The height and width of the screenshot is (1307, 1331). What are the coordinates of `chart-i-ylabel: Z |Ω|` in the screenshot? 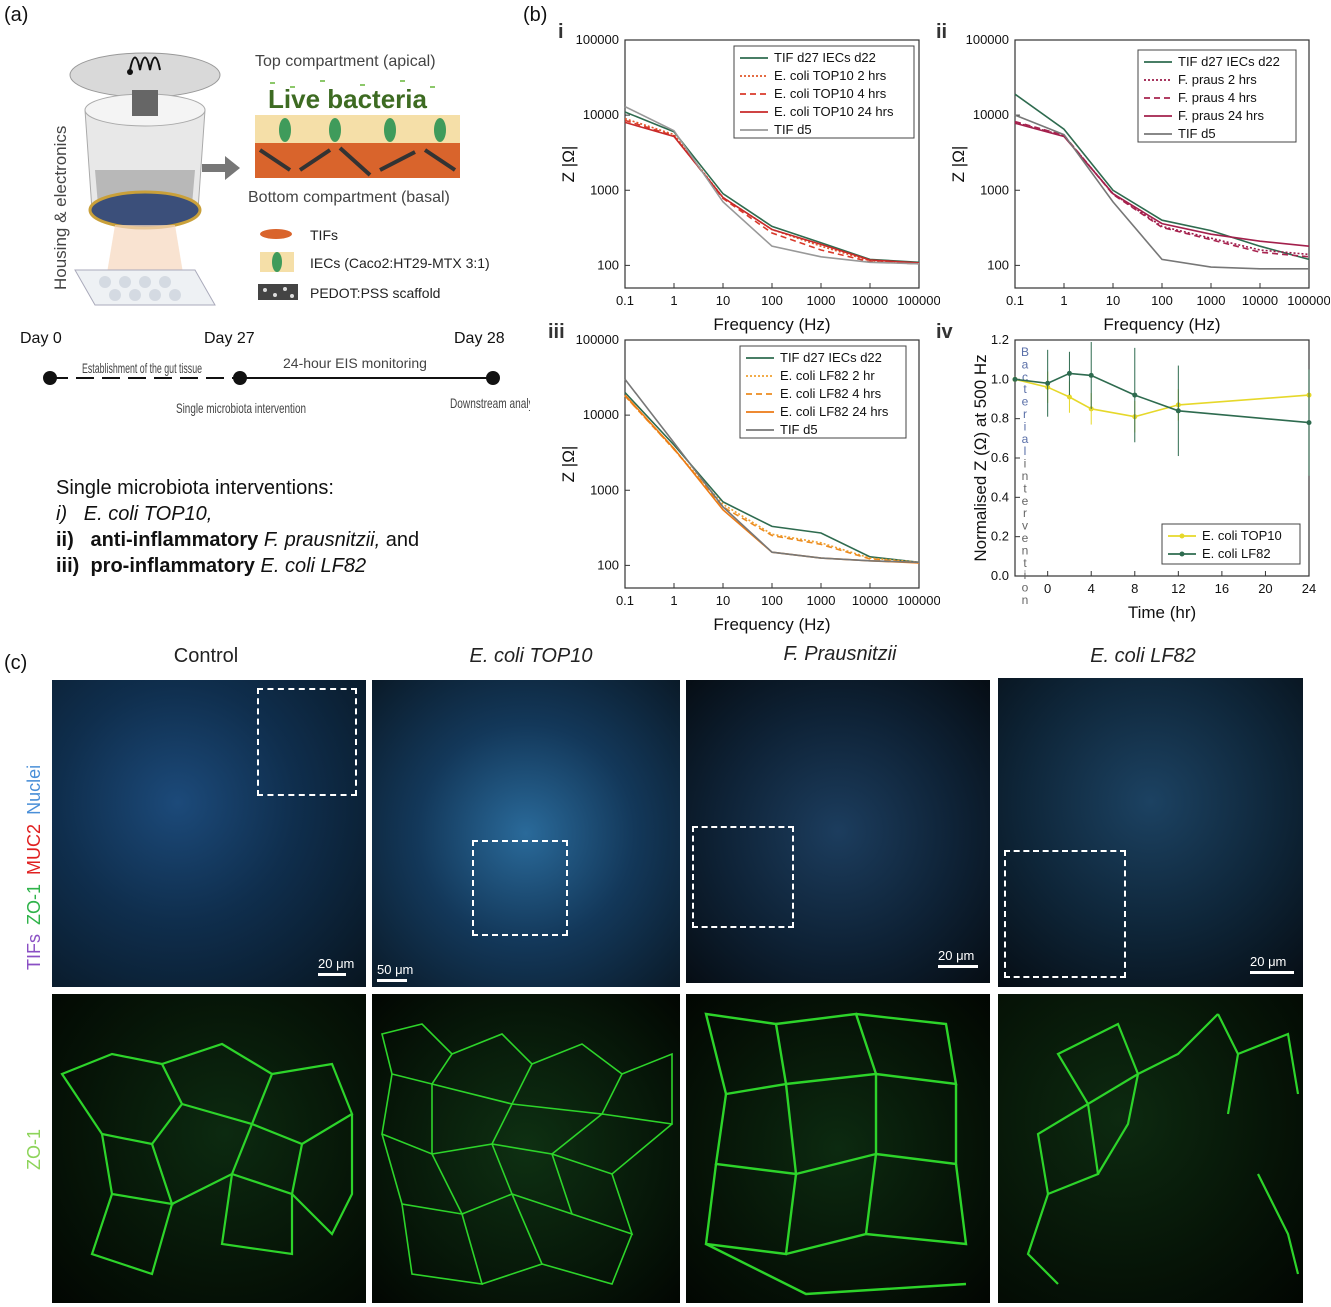 It's located at (568, 164).